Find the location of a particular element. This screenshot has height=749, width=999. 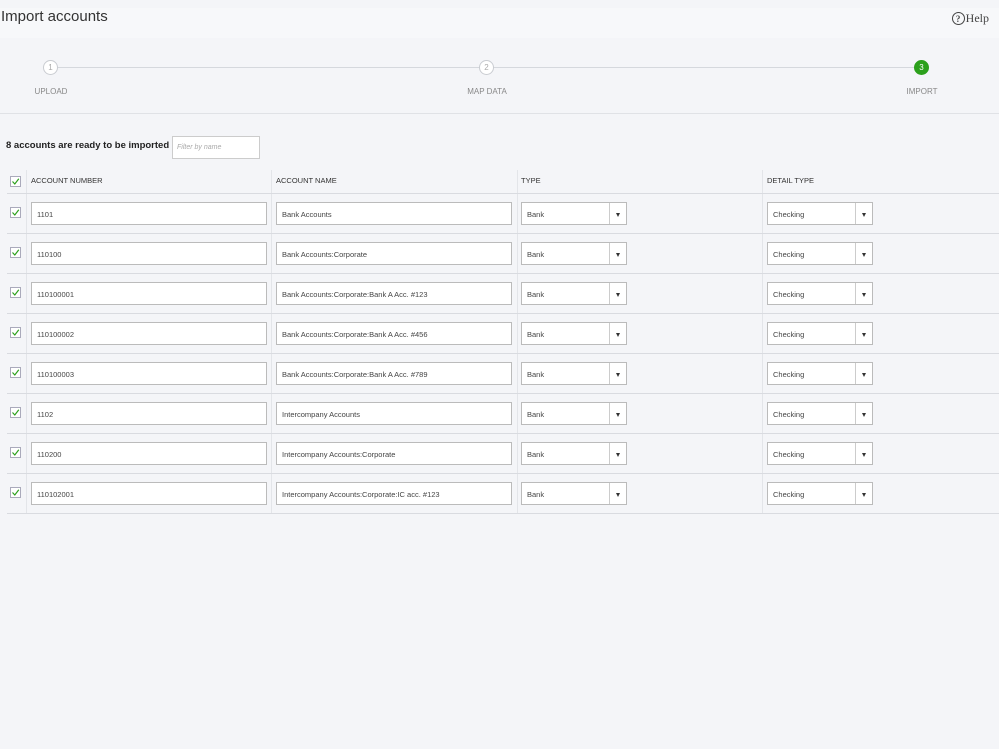

account-name-input: Bank Accounts:Corporate:Bank A Acc. #123 is located at coordinates (394, 293).